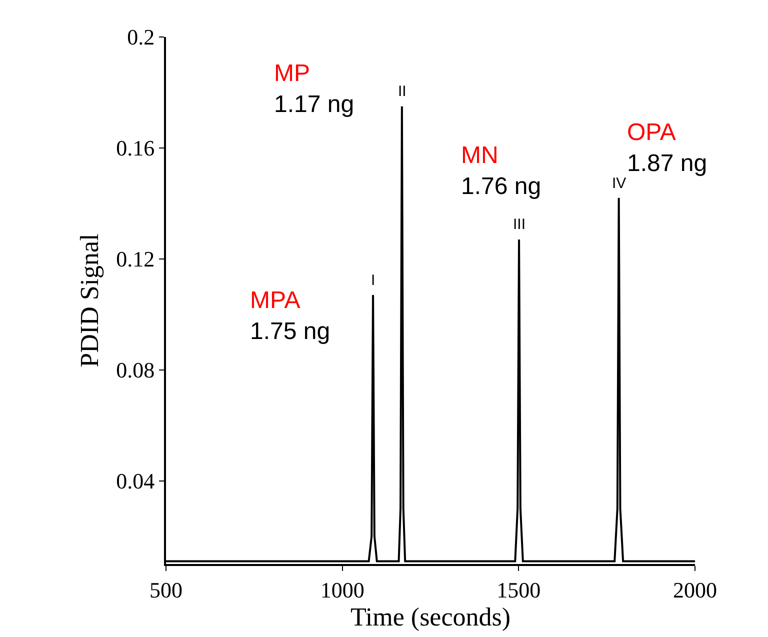  I want to click on x-tick-label: 1000, so click(342, 589).